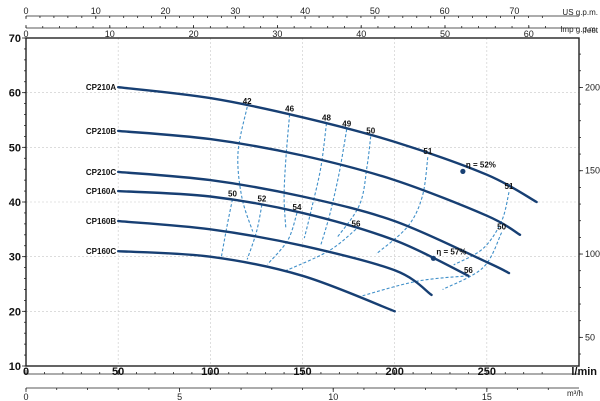 The image size is (600, 401). I want to click on y-right-tick-label: 100, so click(592, 254).